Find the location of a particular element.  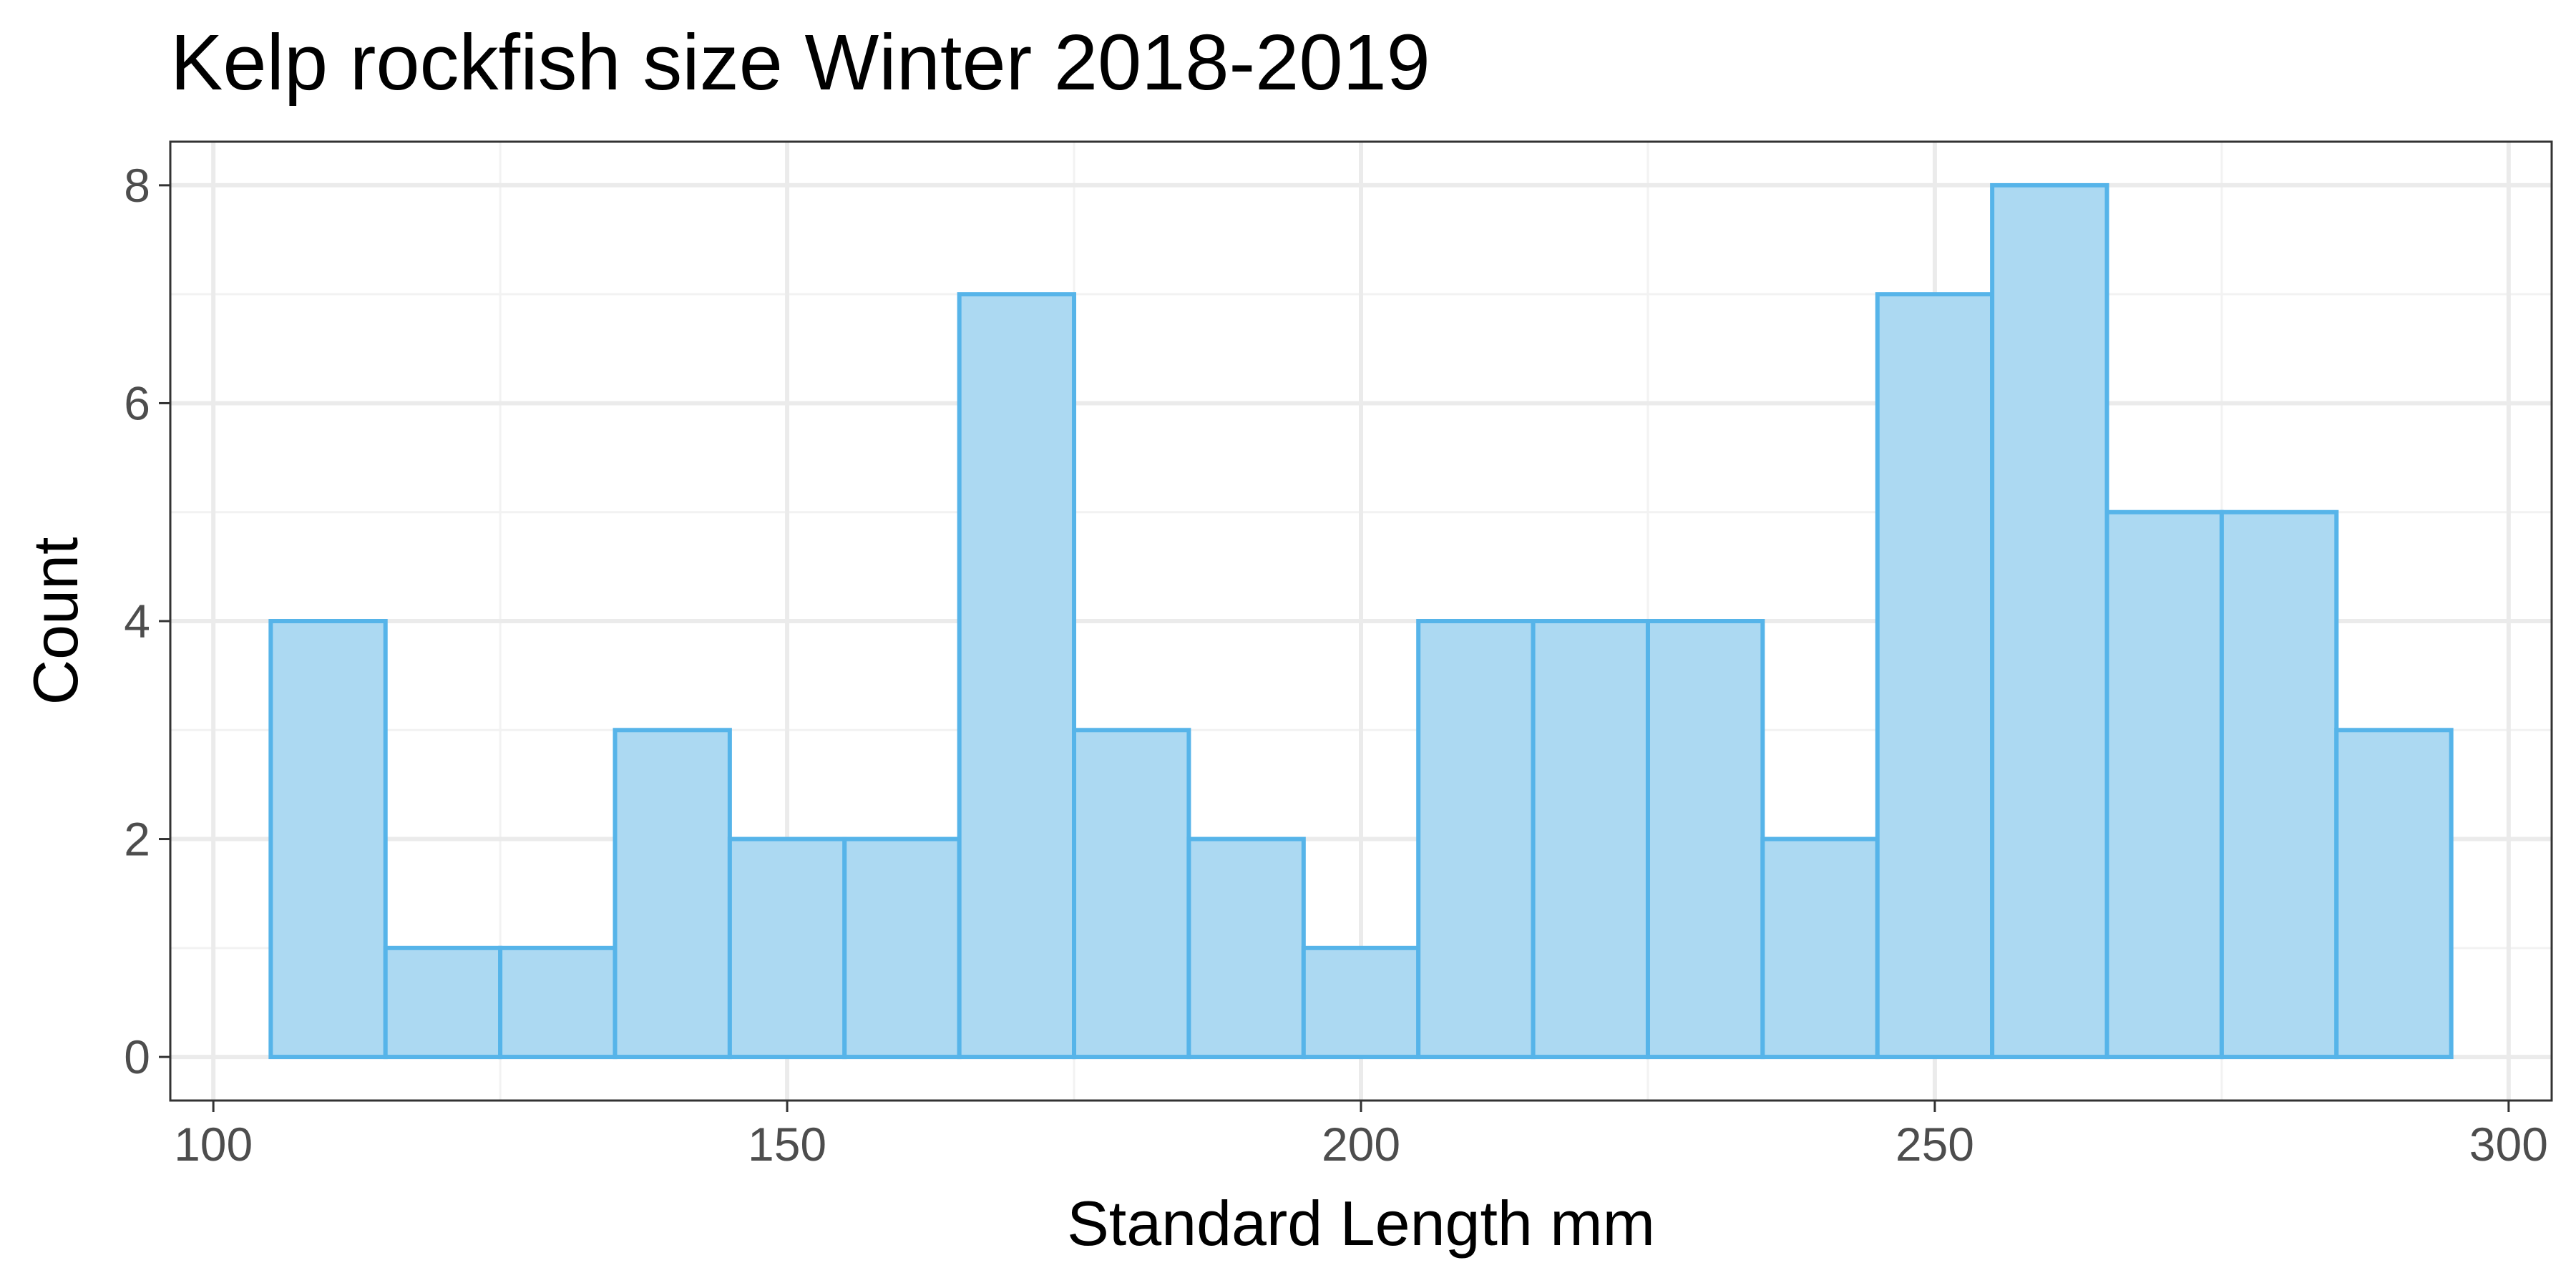

y-tick-label: 8 is located at coordinates (137, 185).